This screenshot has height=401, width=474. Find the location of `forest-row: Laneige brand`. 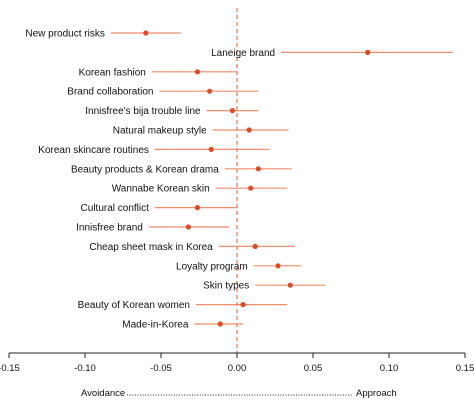

forest-row: Laneige brand is located at coordinates (332, 53).